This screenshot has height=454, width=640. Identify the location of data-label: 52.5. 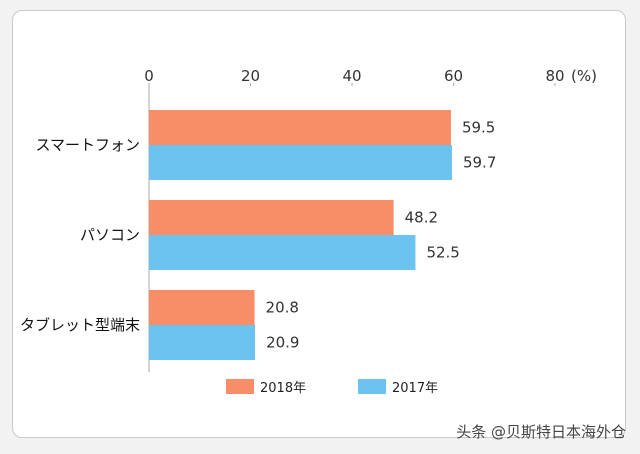
(442, 253).